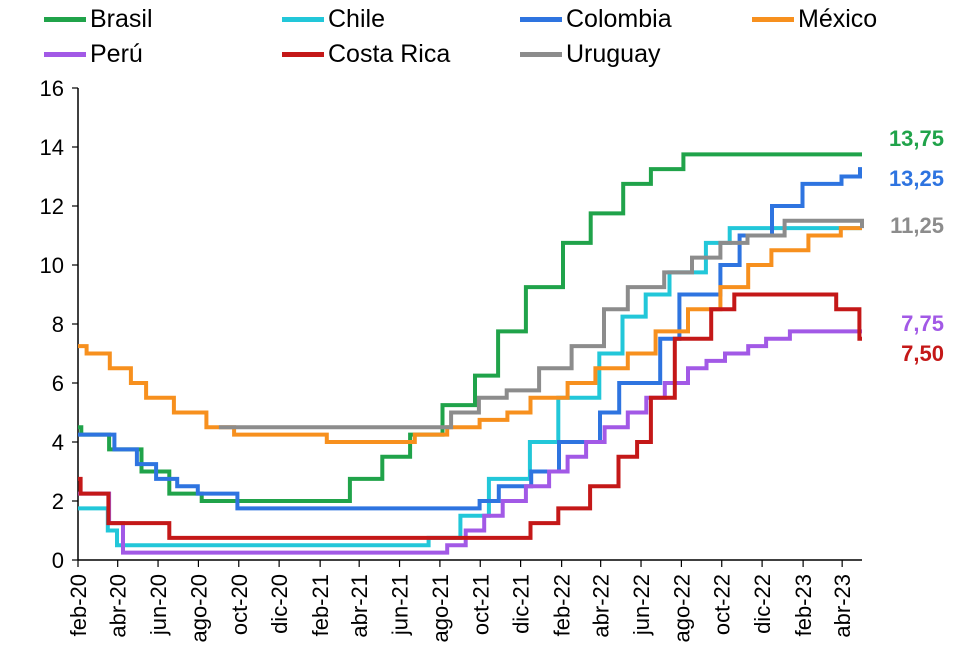 This screenshot has width=958, height=664. What do you see at coordinates (641, 605) in the screenshot?
I see `x-tick-label: jun-22` at bounding box center [641, 605].